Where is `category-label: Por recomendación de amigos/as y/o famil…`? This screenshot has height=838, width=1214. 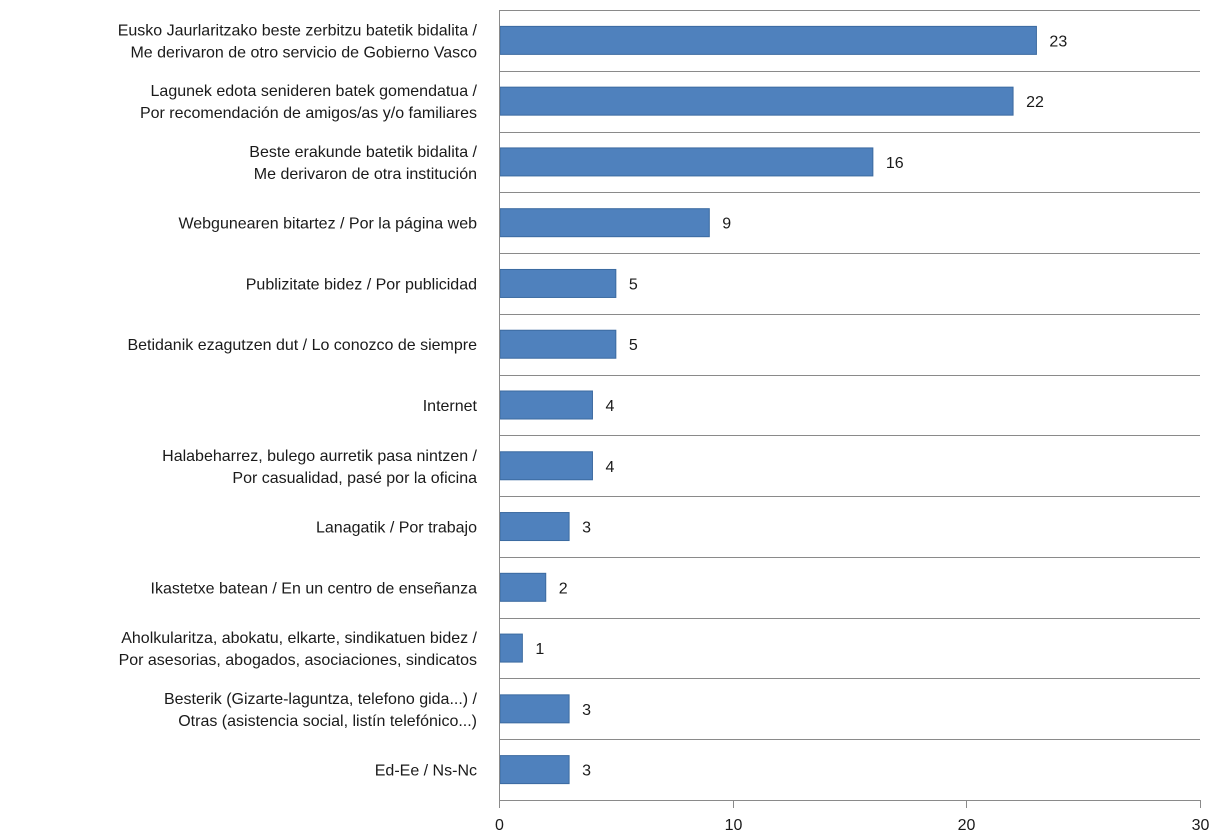
category-label: Por recomendación de amigos/as y/o famil… is located at coordinates (308, 113).